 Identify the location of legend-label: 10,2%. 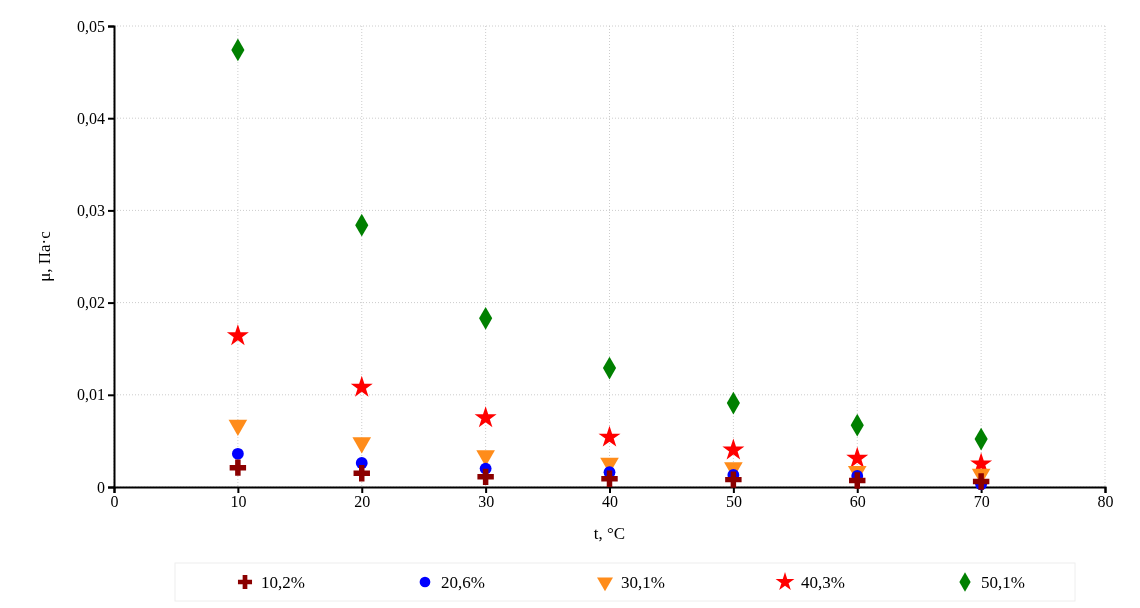
(283, 582).